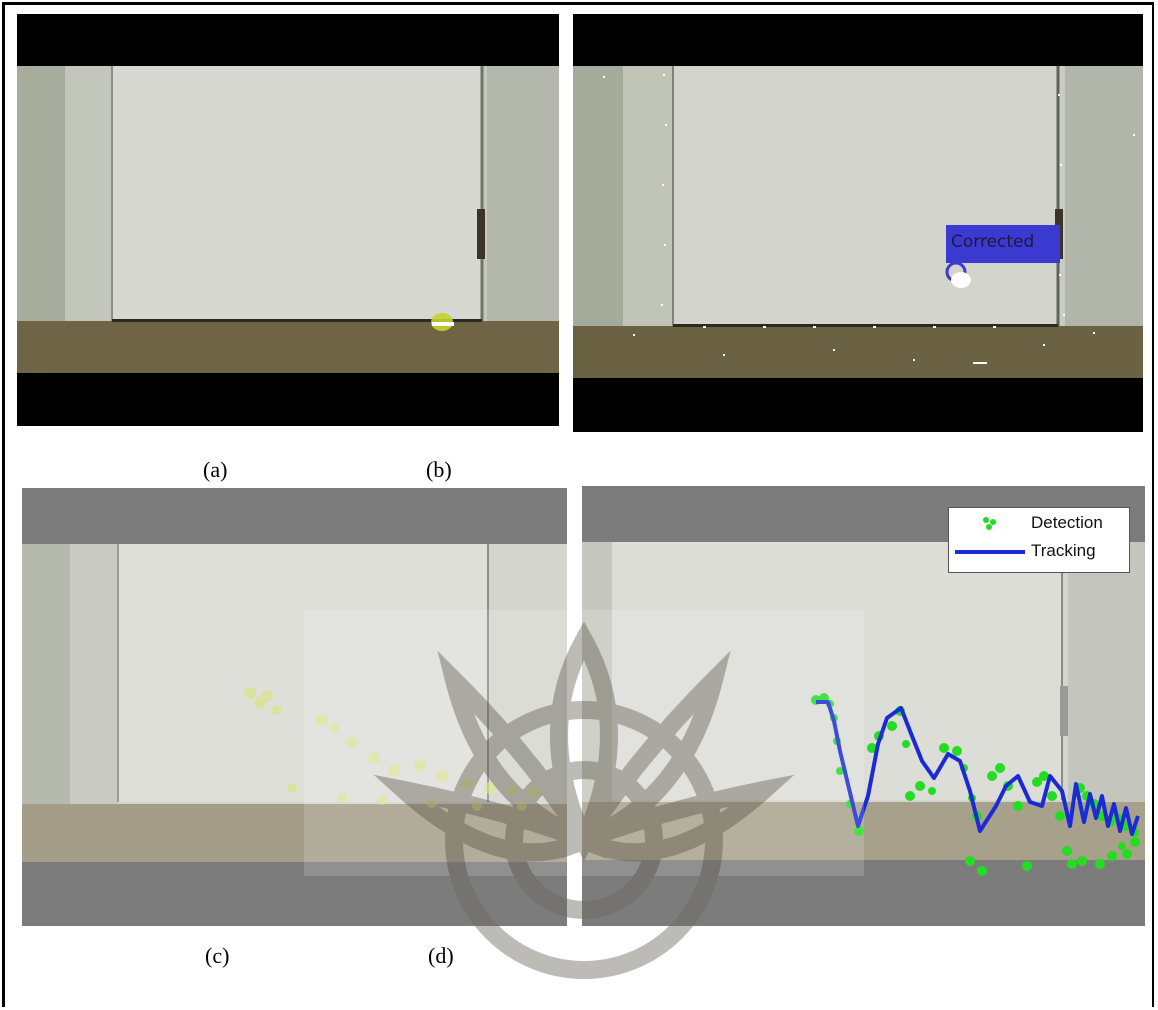 The width and height of the screenshot is (1158, 1010). Describe the element at coordinates (215, 469) in the screenshot. I see `caption-a: (a)` at that location.